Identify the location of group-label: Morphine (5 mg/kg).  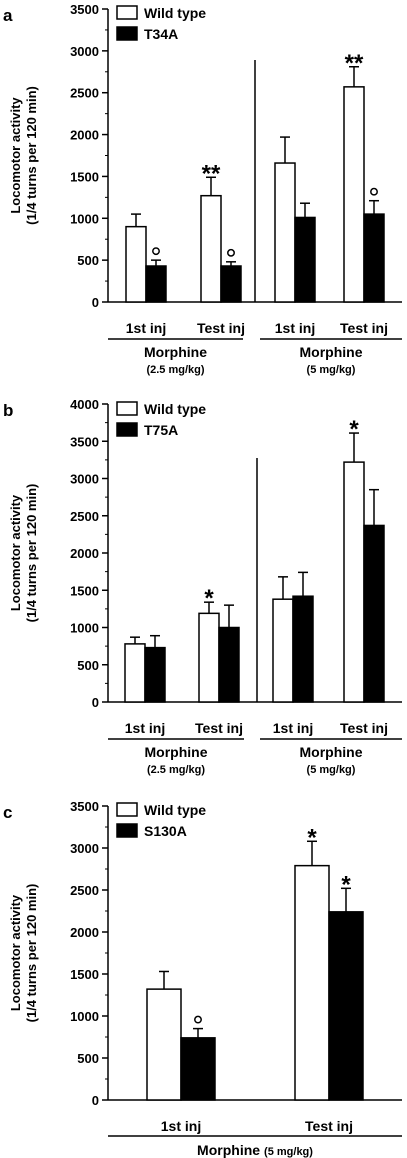
(255, 1150).